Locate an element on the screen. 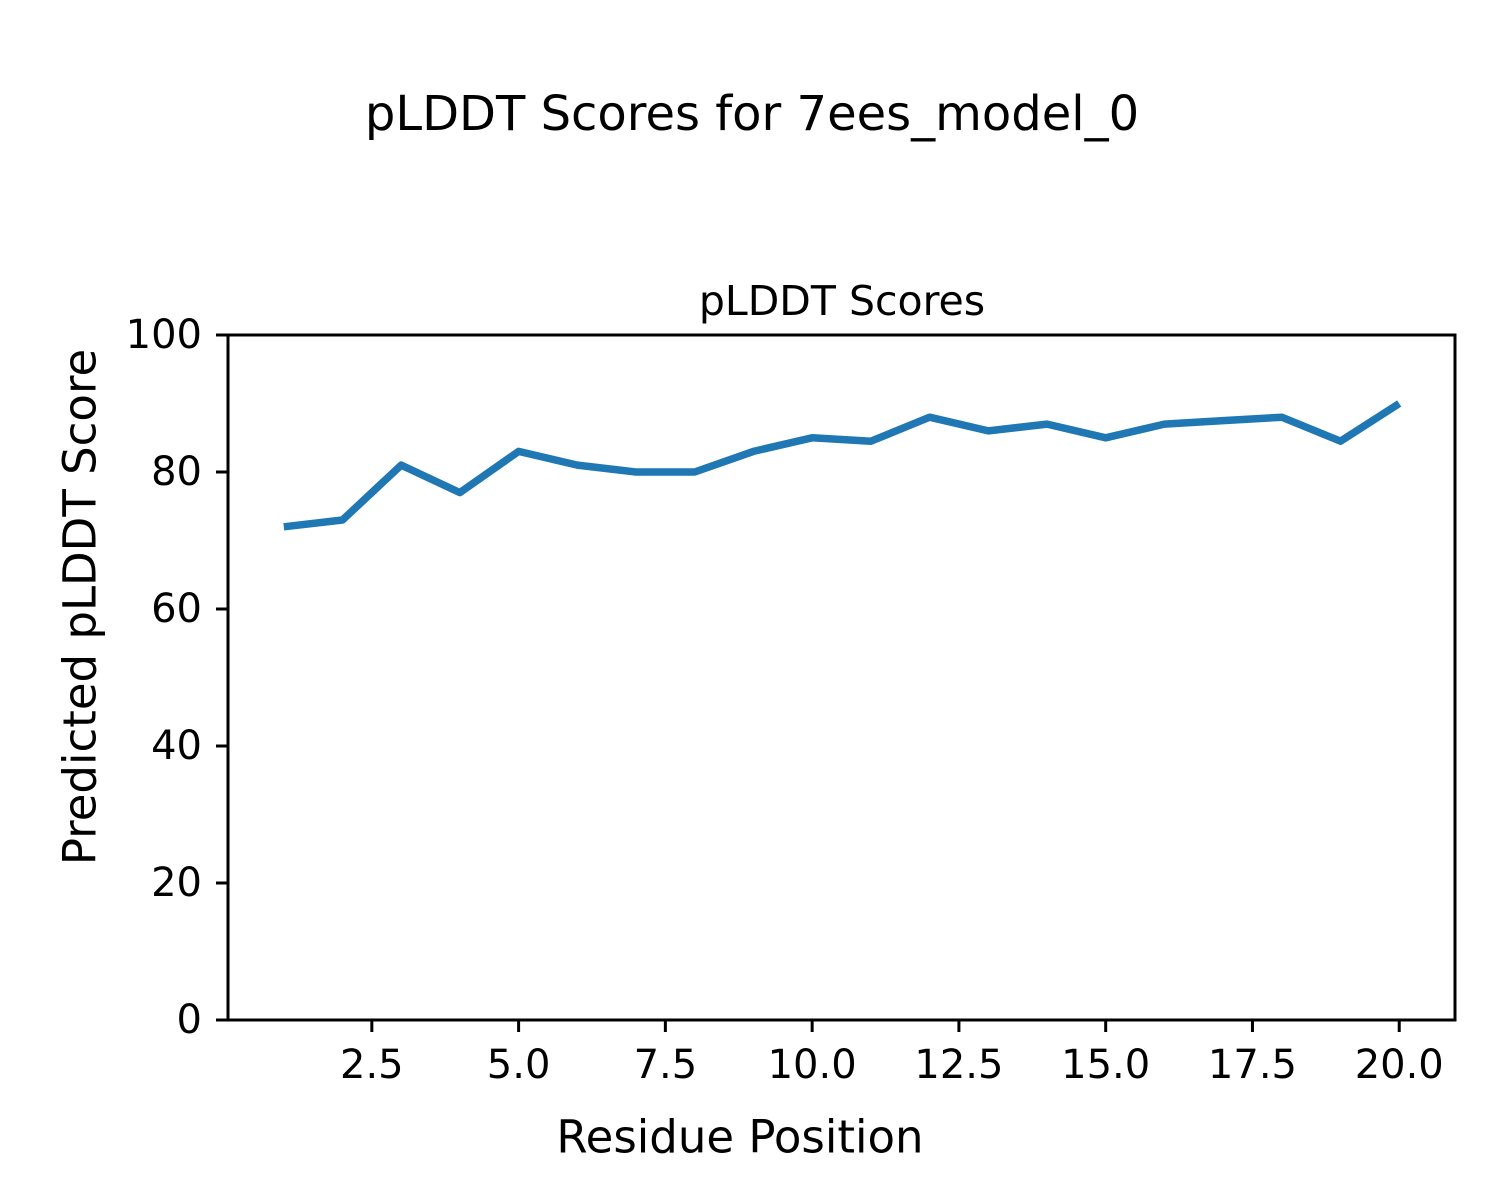 Image resolution: width=1500 pixels, height=1200 pixels. y-tick-label: 20 is located at coordinates (176, 883).